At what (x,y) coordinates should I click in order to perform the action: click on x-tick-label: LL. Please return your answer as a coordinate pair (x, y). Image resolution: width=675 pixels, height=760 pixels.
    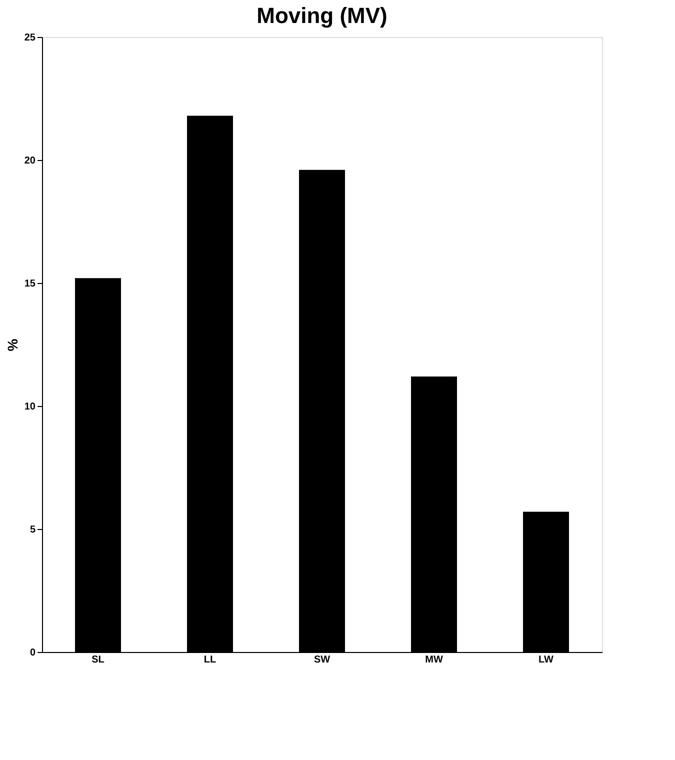
    Looking at the image, I should click on (210, 660).